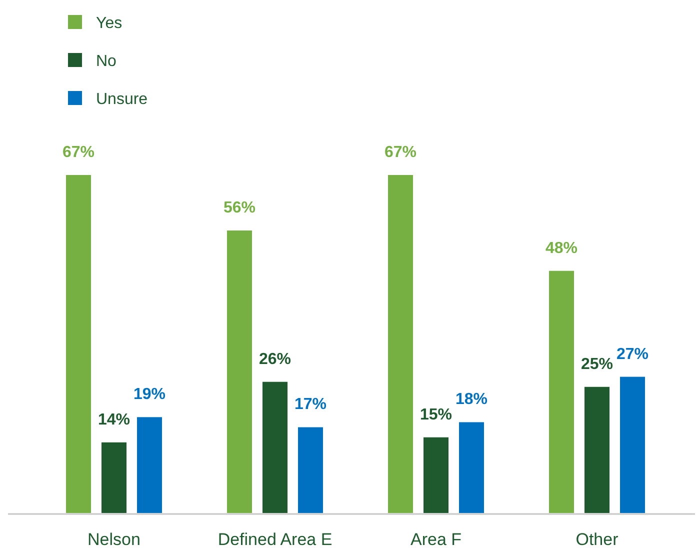 This screenshot has height=548, width=698. Describe the element at coordinates (109, 23) in the screenshot. I see `legend-label: Yes` at that location.